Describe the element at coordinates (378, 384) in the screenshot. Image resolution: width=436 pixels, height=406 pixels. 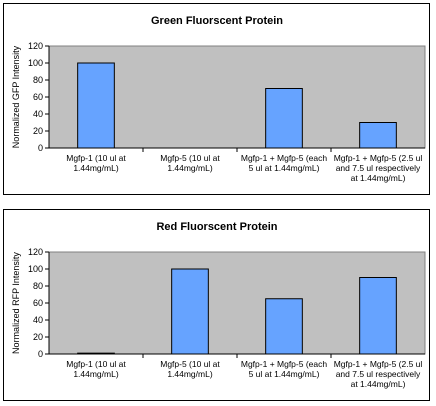
I see `rfp-category-label: at 1.44mg/mL)` at that location.